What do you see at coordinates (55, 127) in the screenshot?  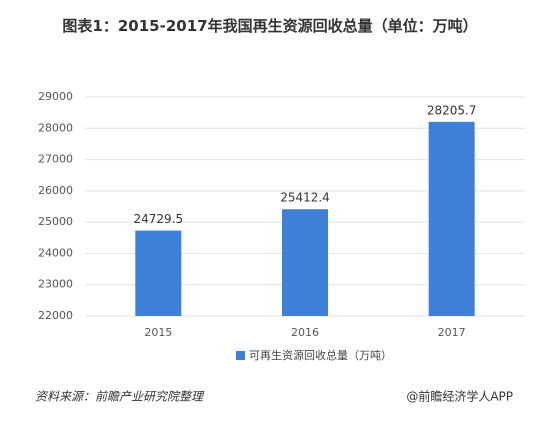 I see `y-tick-label: 28000` at bounding box center [55, 127].